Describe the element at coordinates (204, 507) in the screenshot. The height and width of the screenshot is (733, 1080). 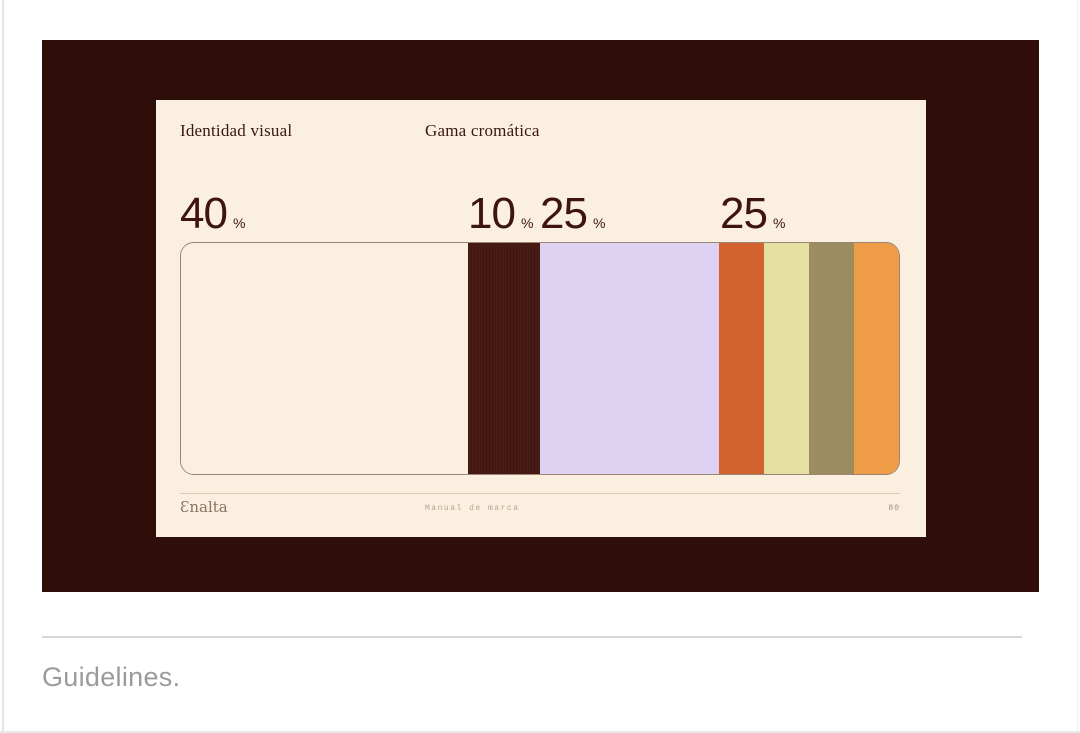
I see `brand-logo: Ɛnalta` at that location.